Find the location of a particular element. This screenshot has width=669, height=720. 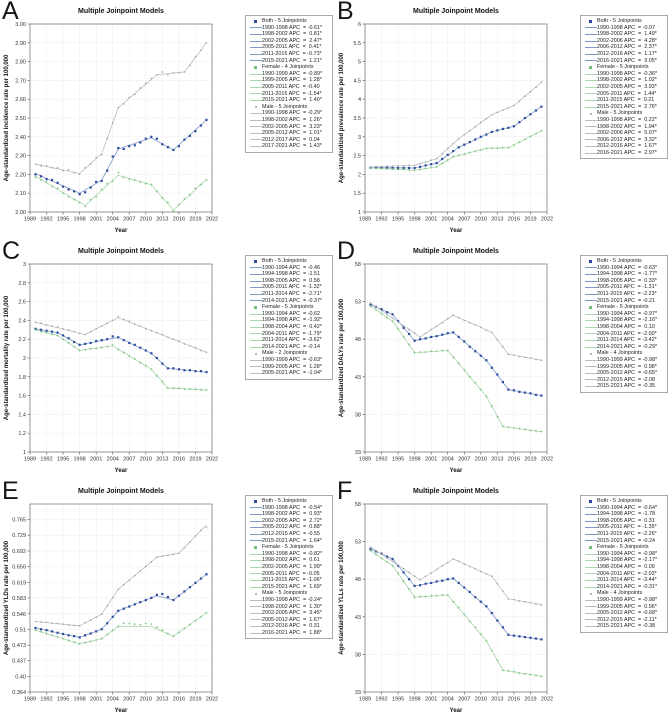

legend-apc-entry: 1990-1998 APC = -0.24* is located at coordinates (289, 600).